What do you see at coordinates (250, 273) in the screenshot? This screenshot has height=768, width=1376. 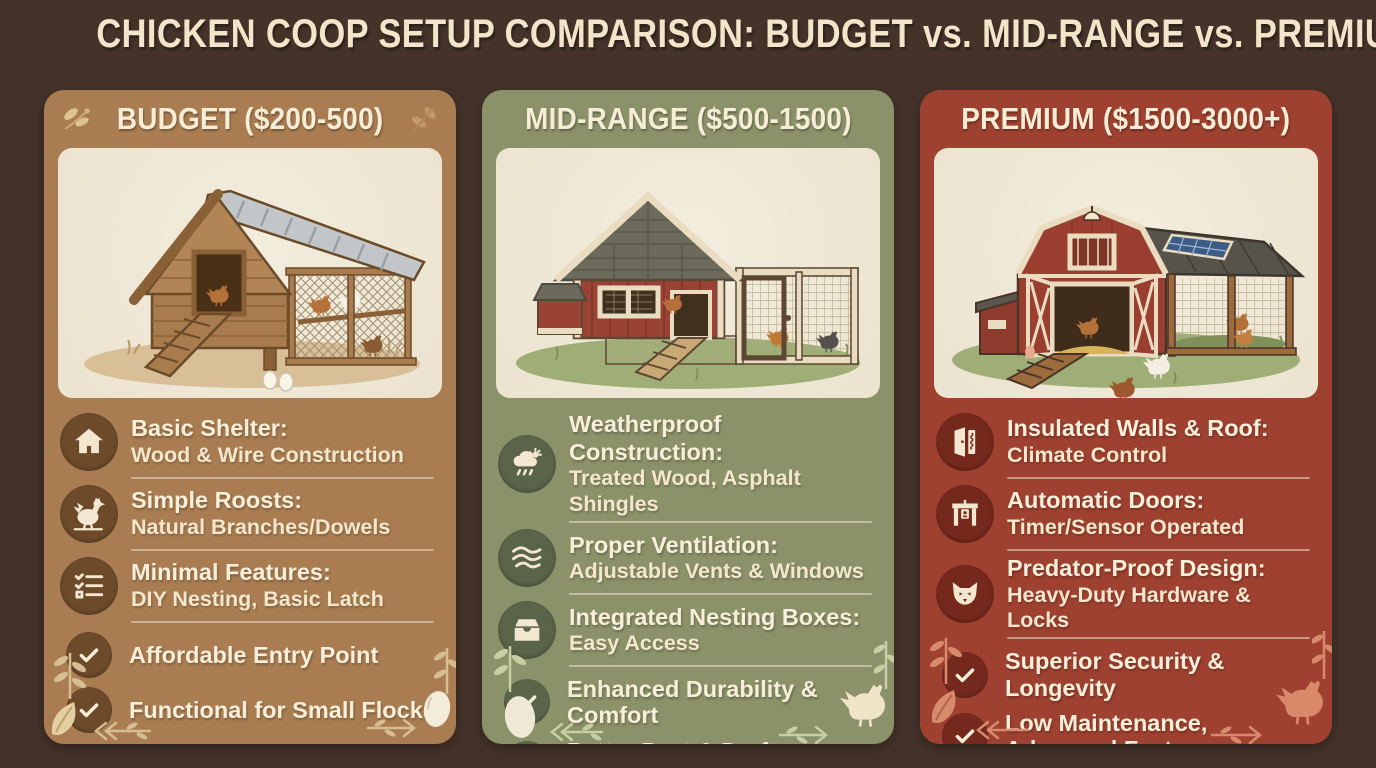 I see `budget-coop-illustration` at bounding box center [250, 273].